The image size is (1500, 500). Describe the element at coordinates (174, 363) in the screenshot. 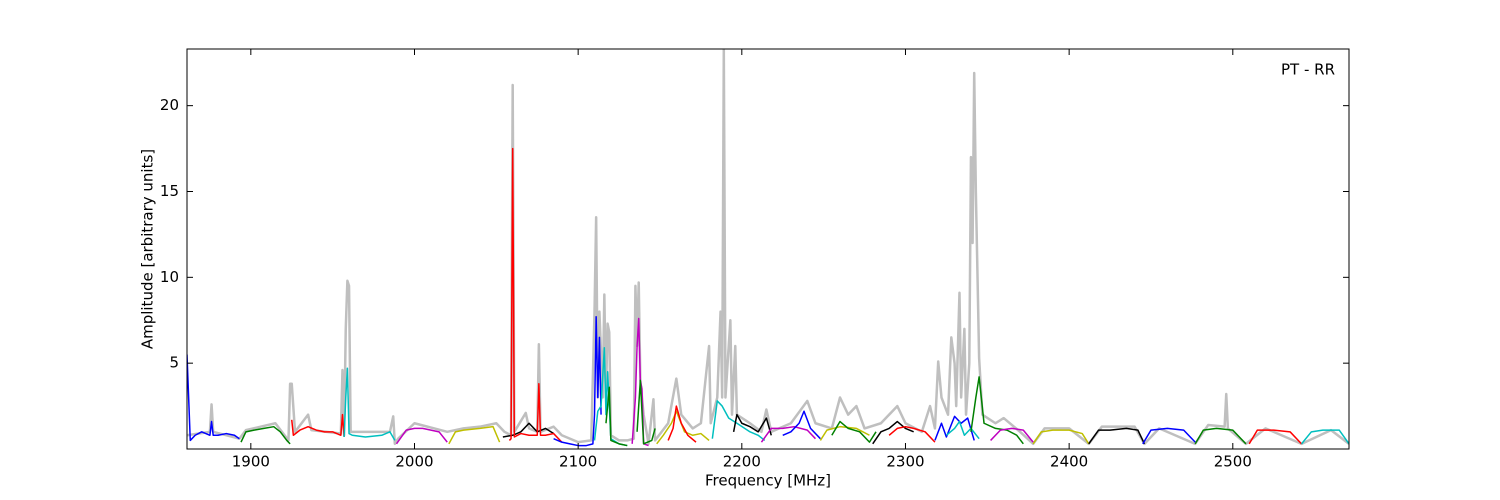

I see `y-tick-label: 5` at that location.